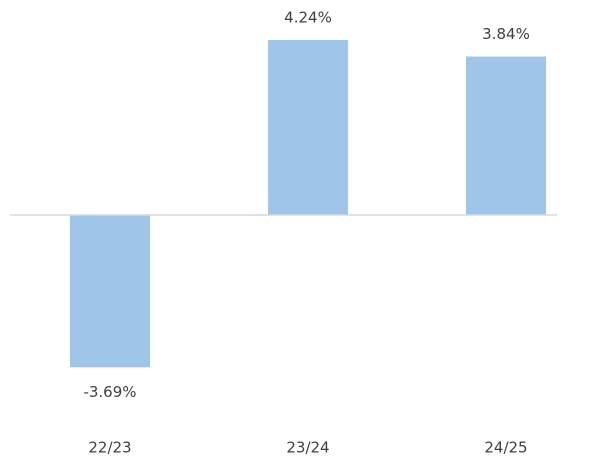 The image size is (598, 460). I want to click on x-tick-label: 22/23, so click(109, 448).